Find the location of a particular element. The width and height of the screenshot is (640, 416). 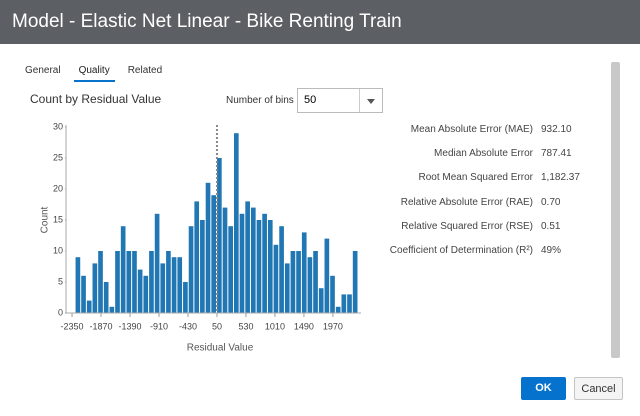

x-tick-label: -910 is located at coordinates (159, 326).